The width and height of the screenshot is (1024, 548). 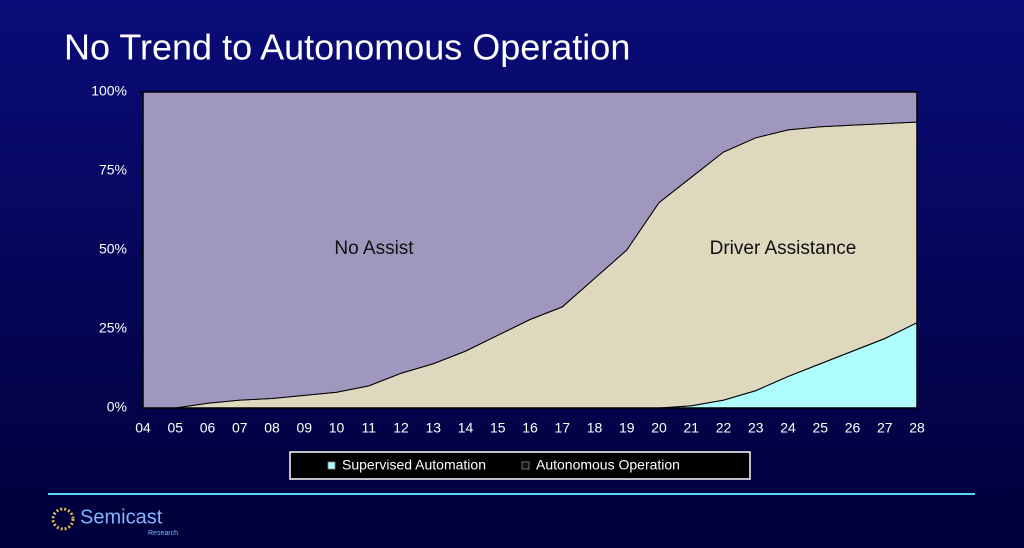 What do you see at coordinates (724, 428) in the screenshot?
I see `x-tick-label: 22` at bounding box center [724, 428].